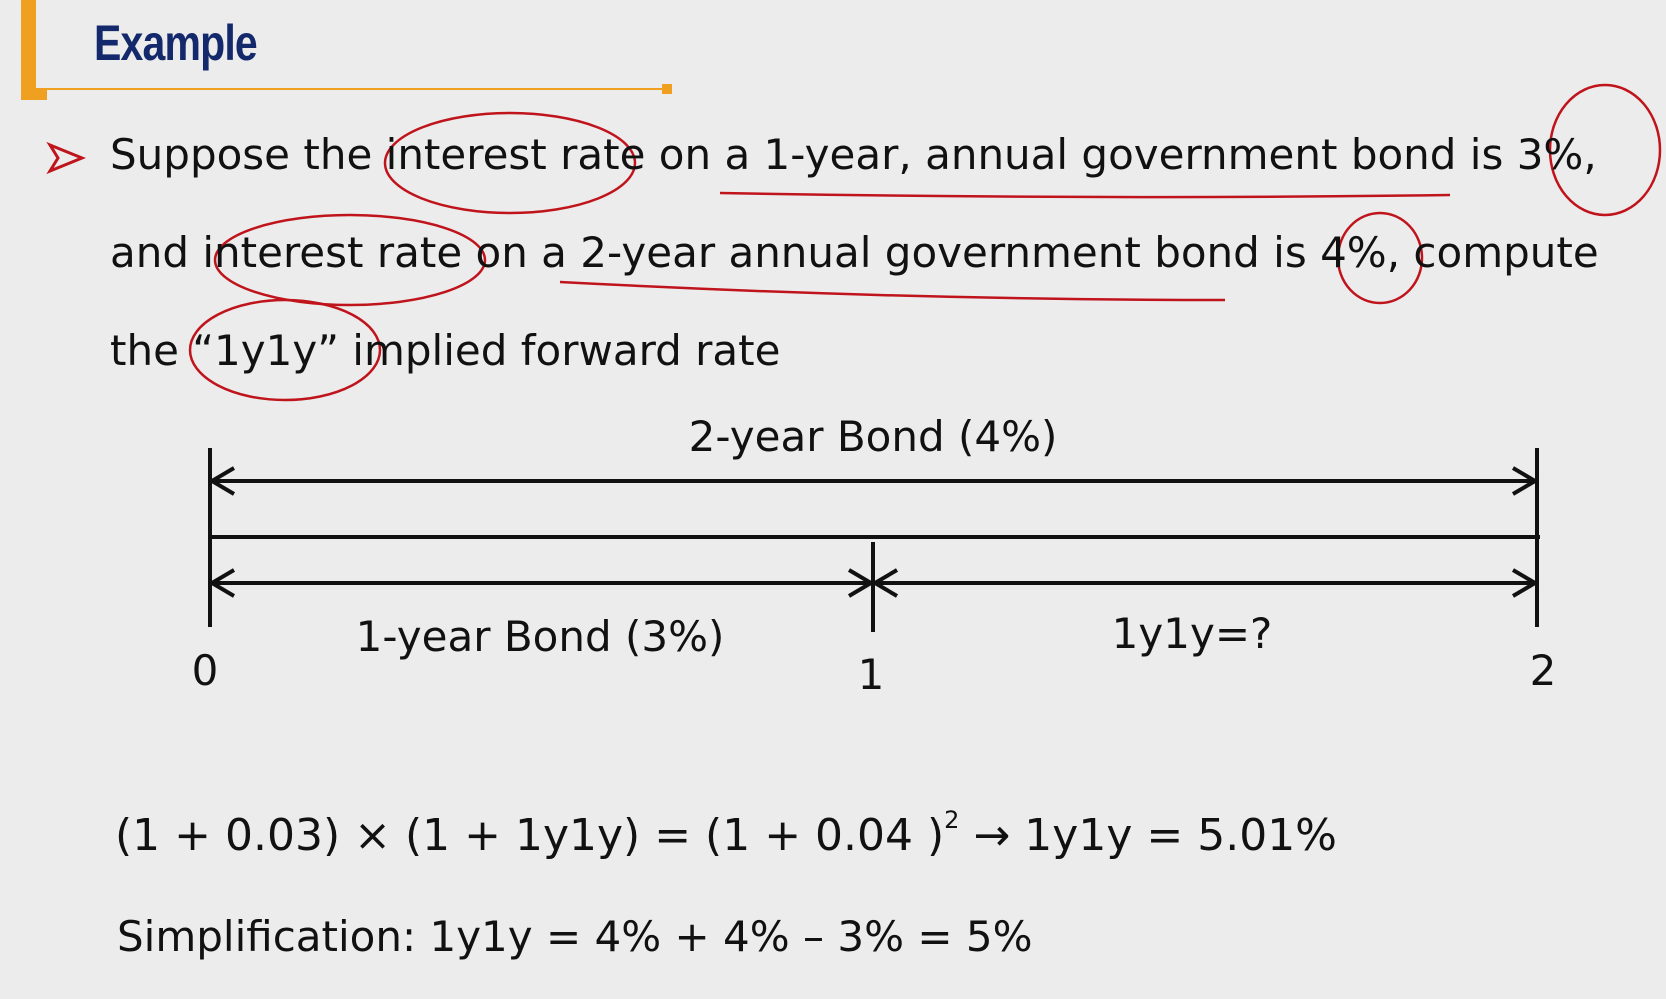 This screenshot has width=1666, height=999. I want to click on title: Example, so click(176, 43).